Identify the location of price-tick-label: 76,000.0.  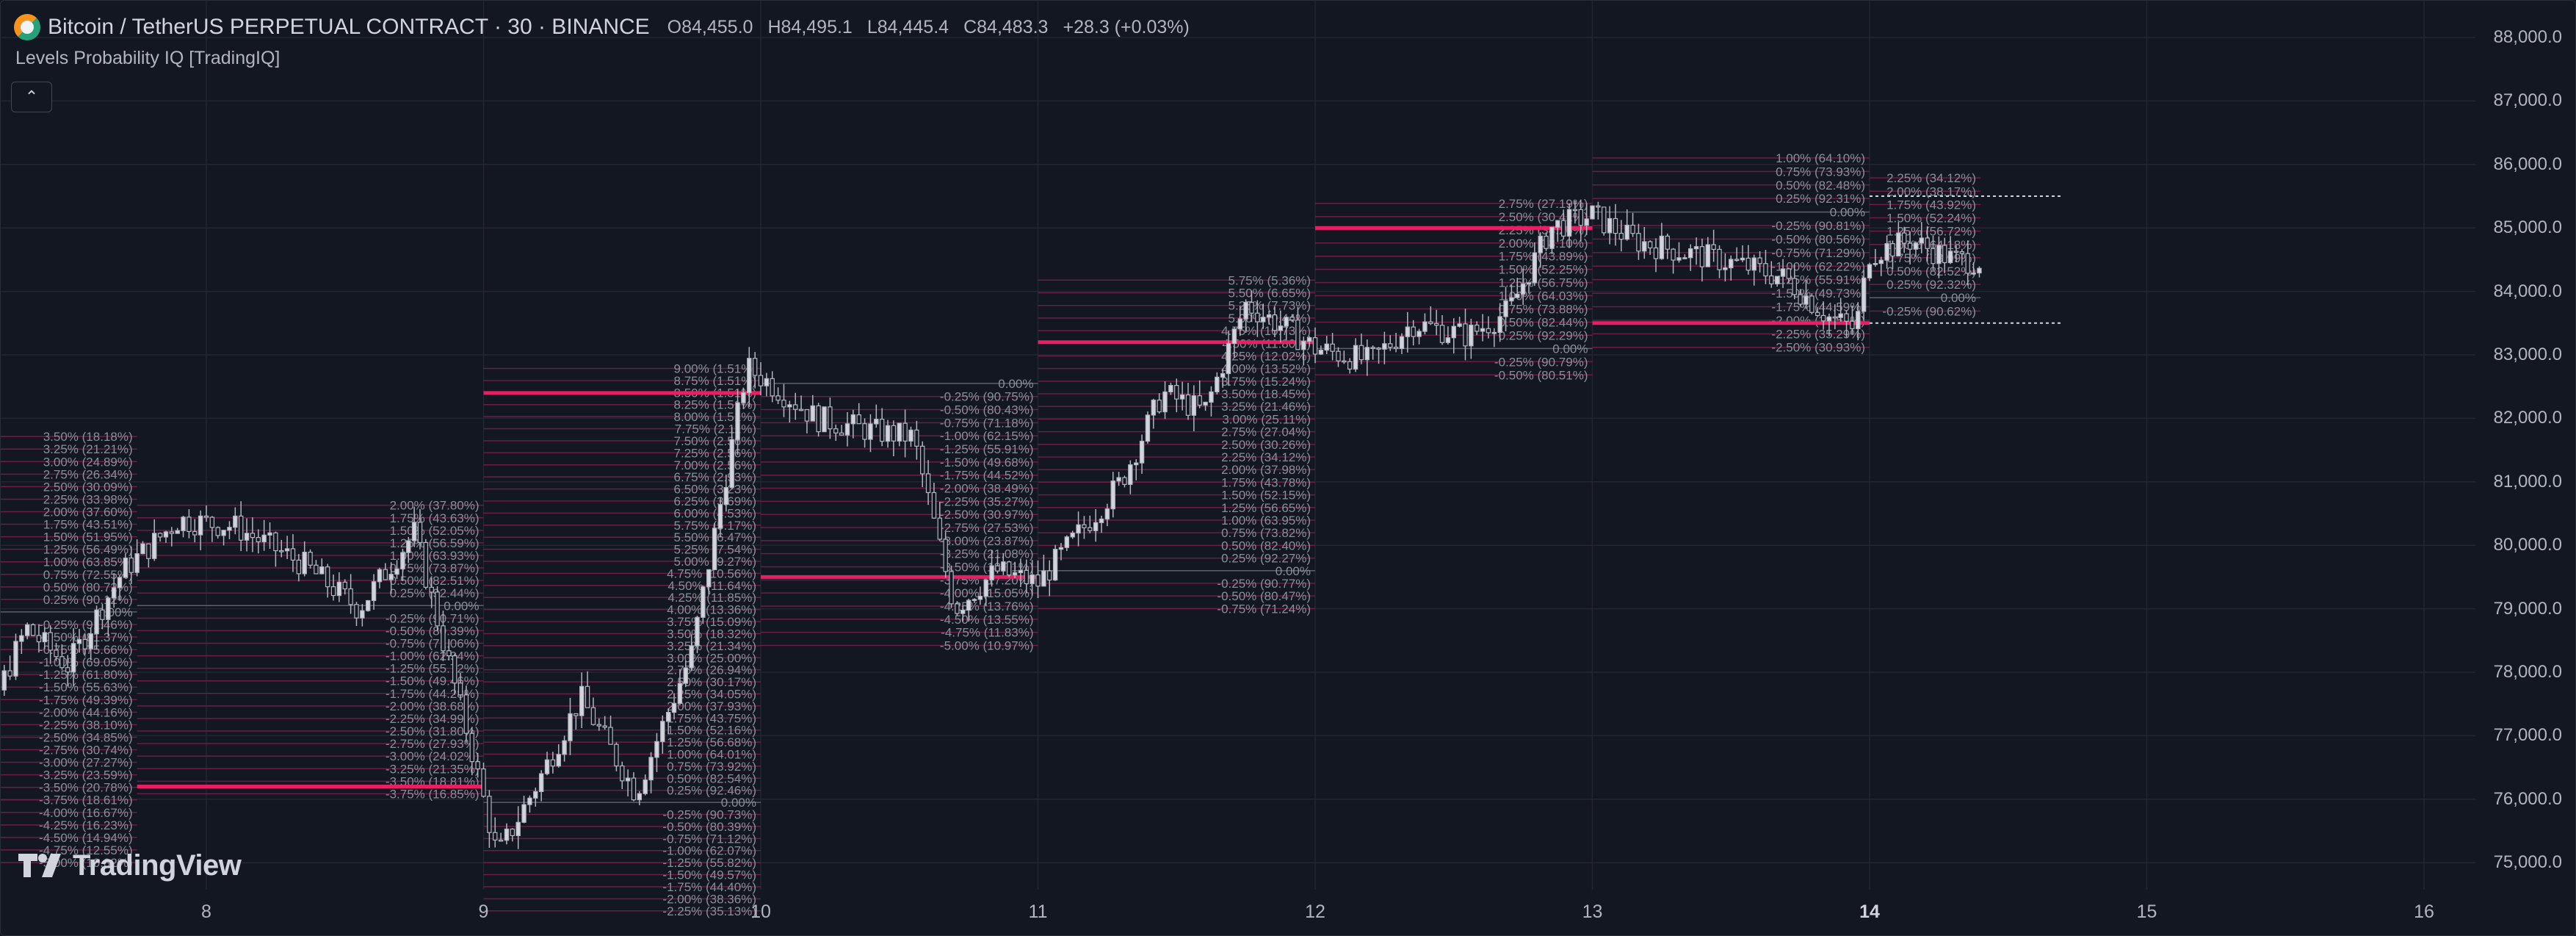
(2527, 798).